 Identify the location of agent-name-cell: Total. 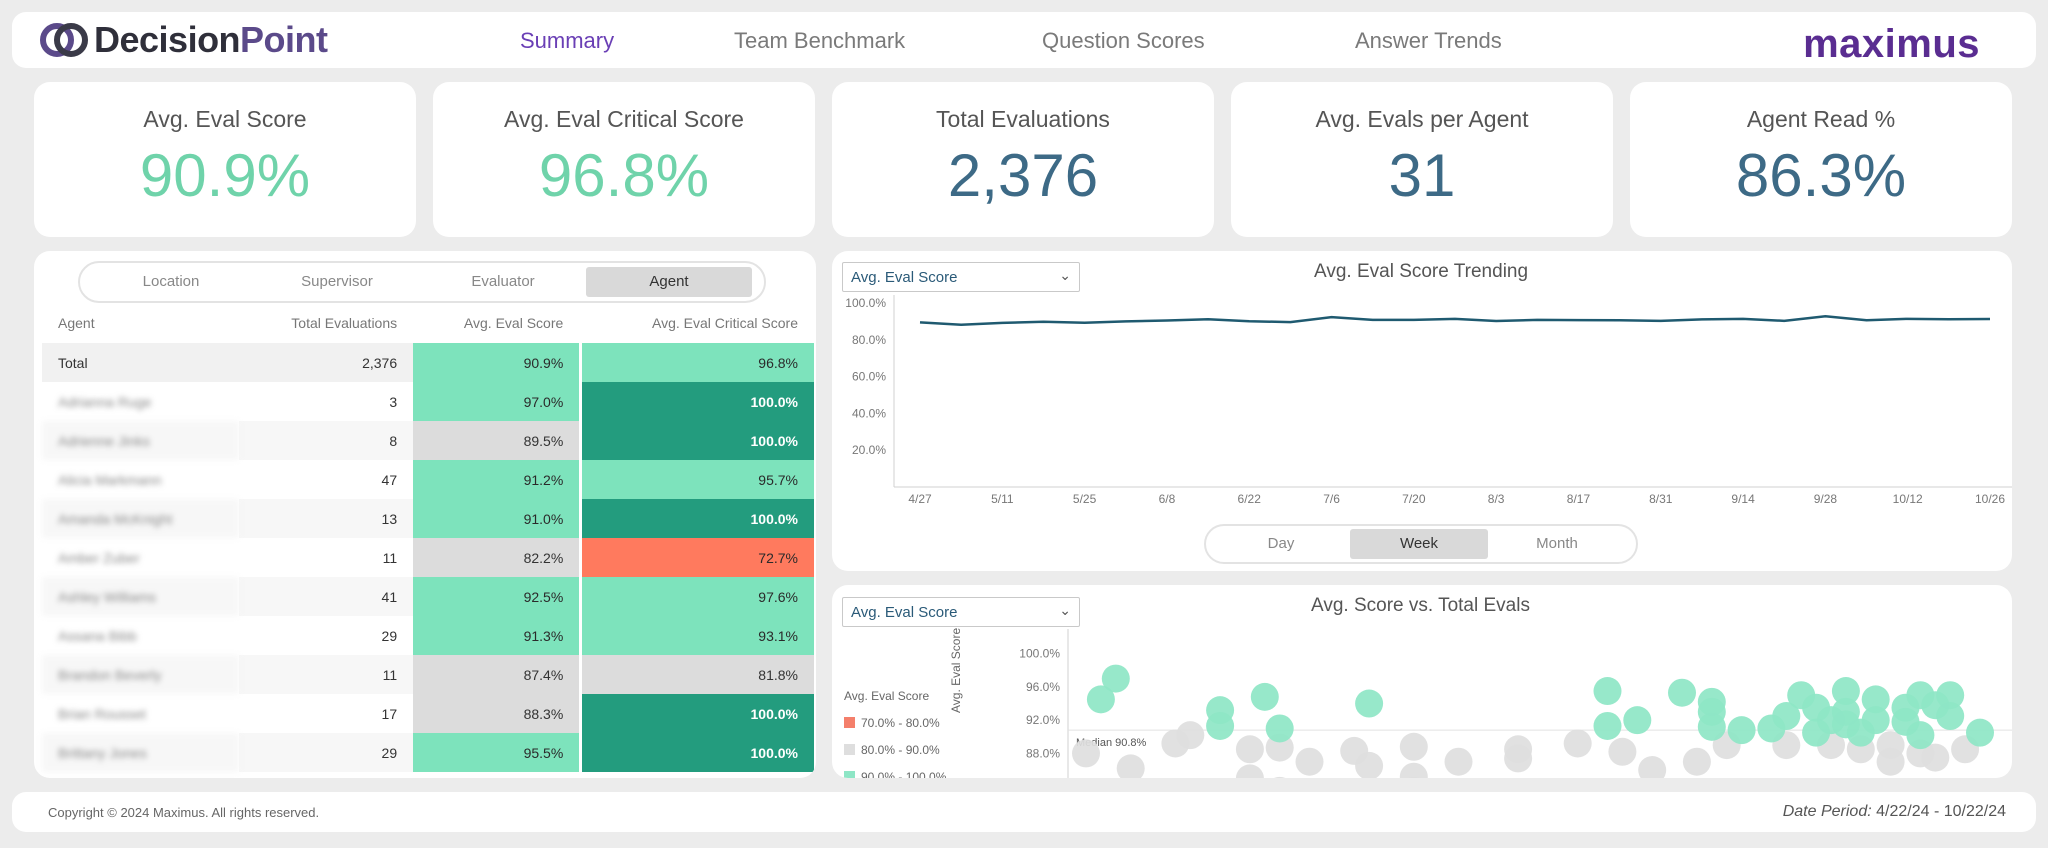
(140, 362).